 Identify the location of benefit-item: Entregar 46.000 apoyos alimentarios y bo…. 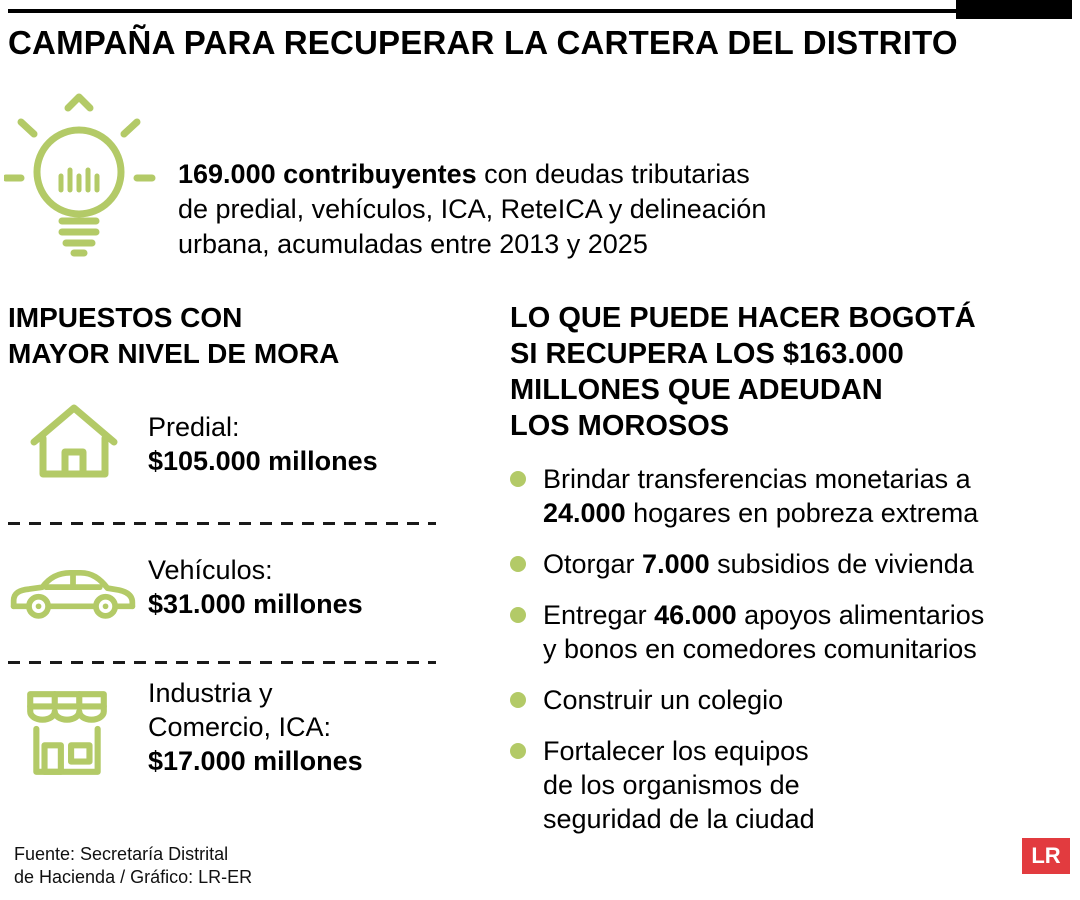
(792, 632).